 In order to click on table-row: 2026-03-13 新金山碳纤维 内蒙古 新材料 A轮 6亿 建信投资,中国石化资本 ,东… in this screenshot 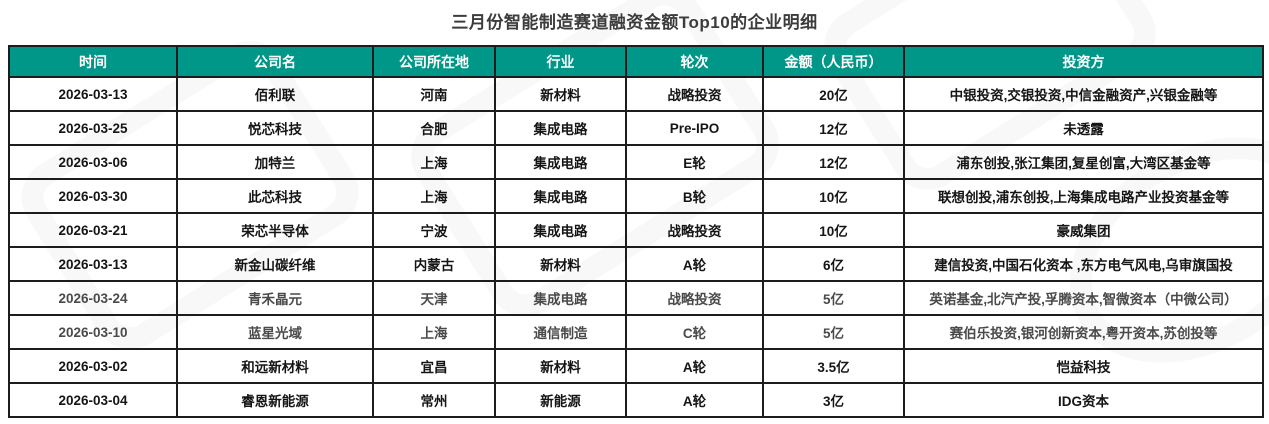, I will do `click(636, 264)`.